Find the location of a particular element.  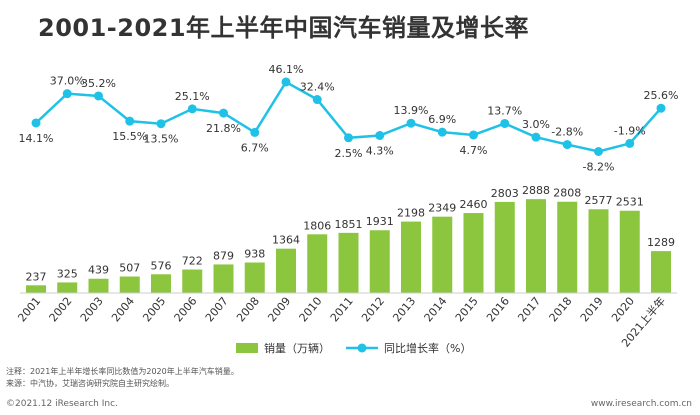

growth-rate-label: 6.9% is located at coordinates (442, 119).